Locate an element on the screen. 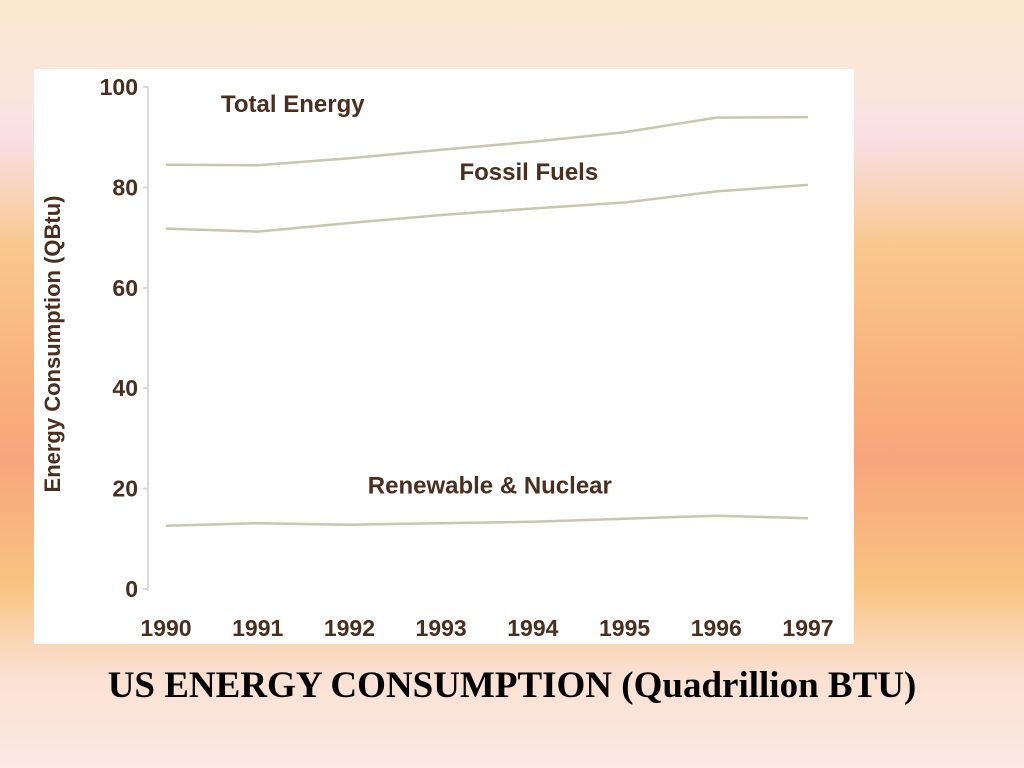 This screenshot has height=768, width=1024. fossil-fuels-label: Fossil Fuels is located at coordinates (528, 172).